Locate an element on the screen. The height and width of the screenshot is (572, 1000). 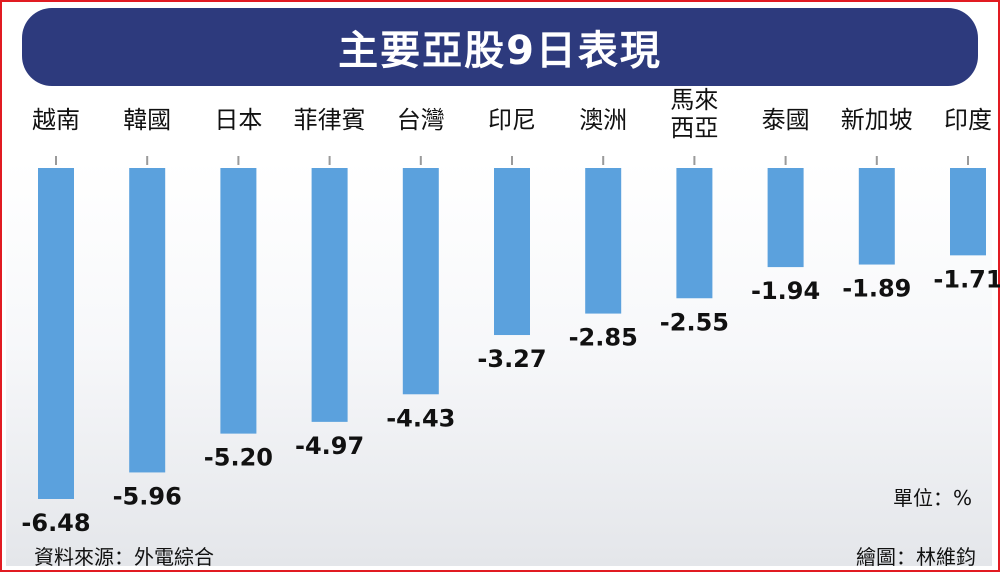
category-label-0: 越南 is located at coordinates (56, 120).